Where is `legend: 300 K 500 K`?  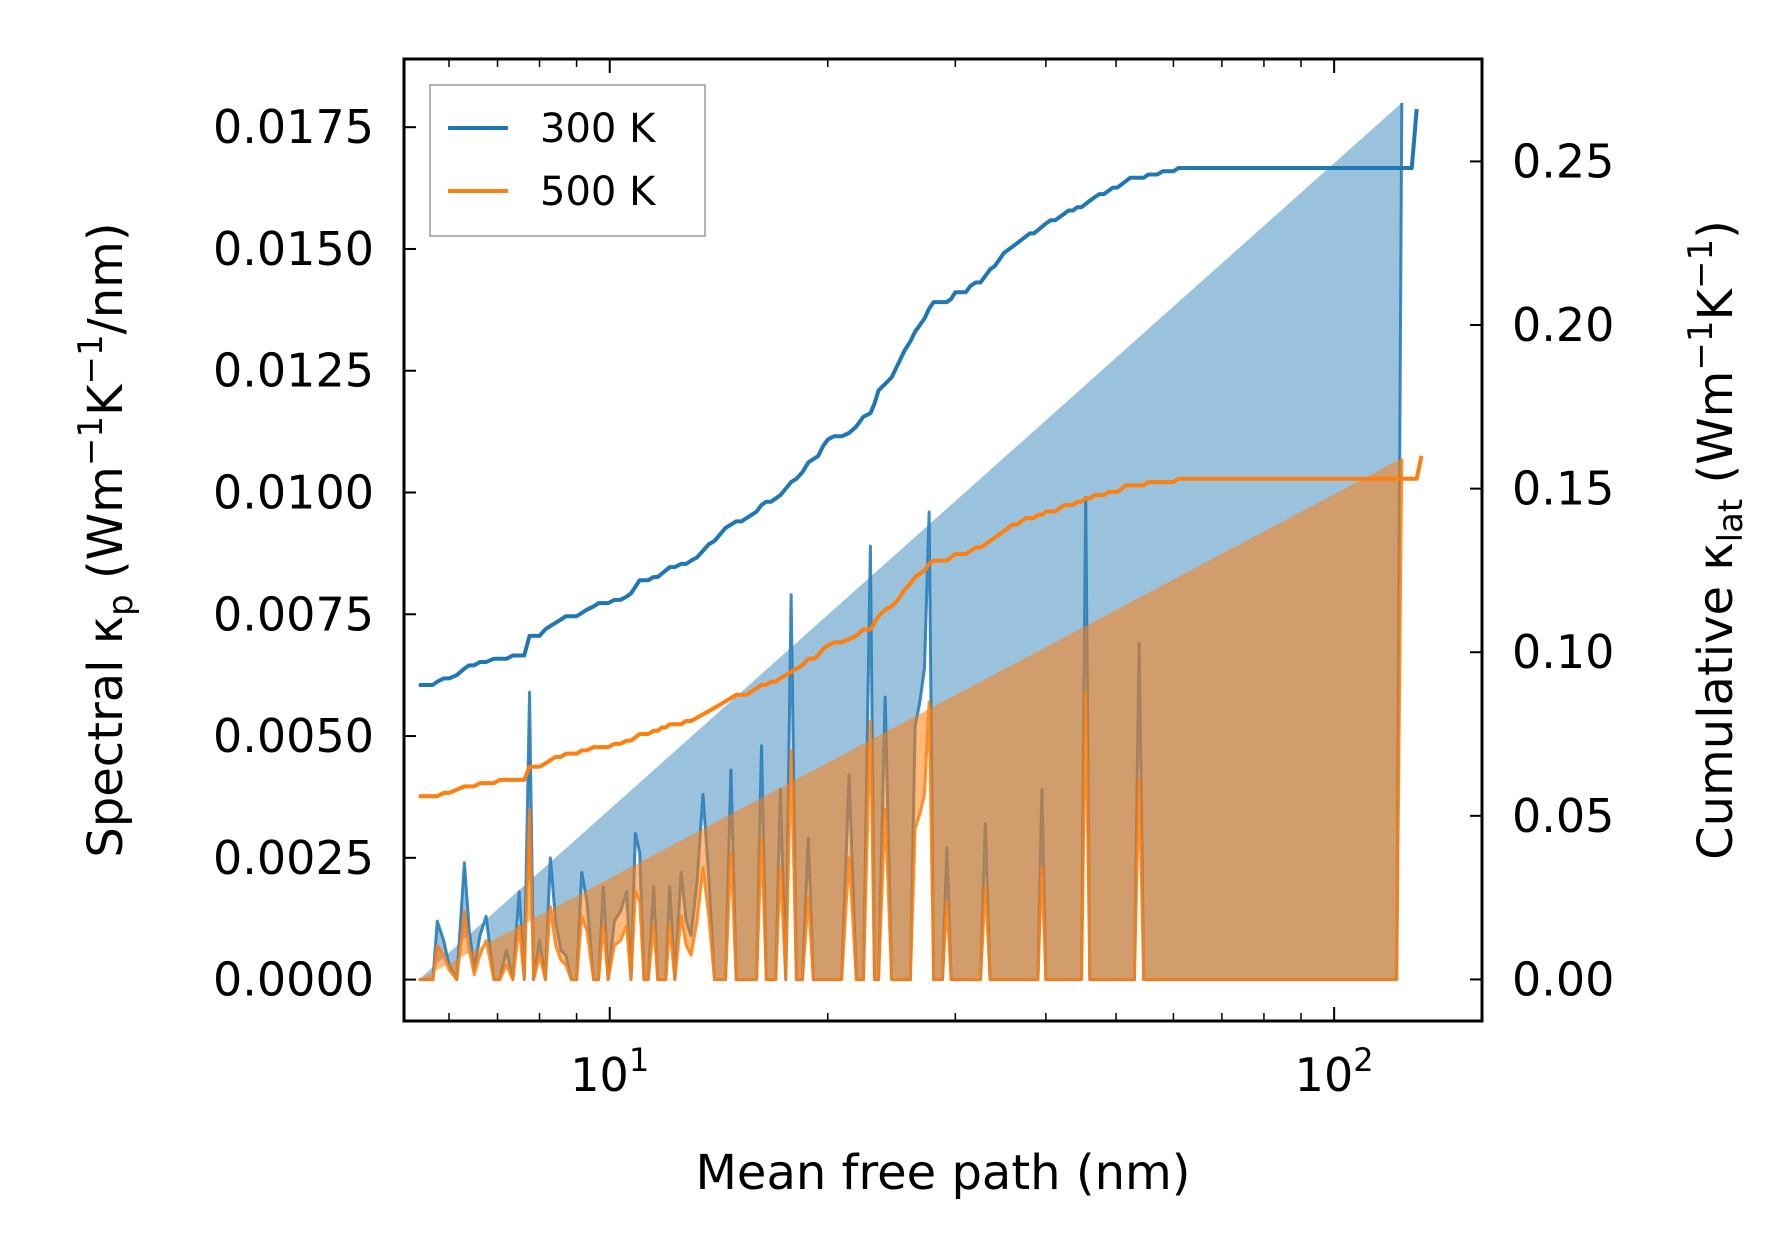 legend: 300 K 500 K is located at coordinates (567, 160).